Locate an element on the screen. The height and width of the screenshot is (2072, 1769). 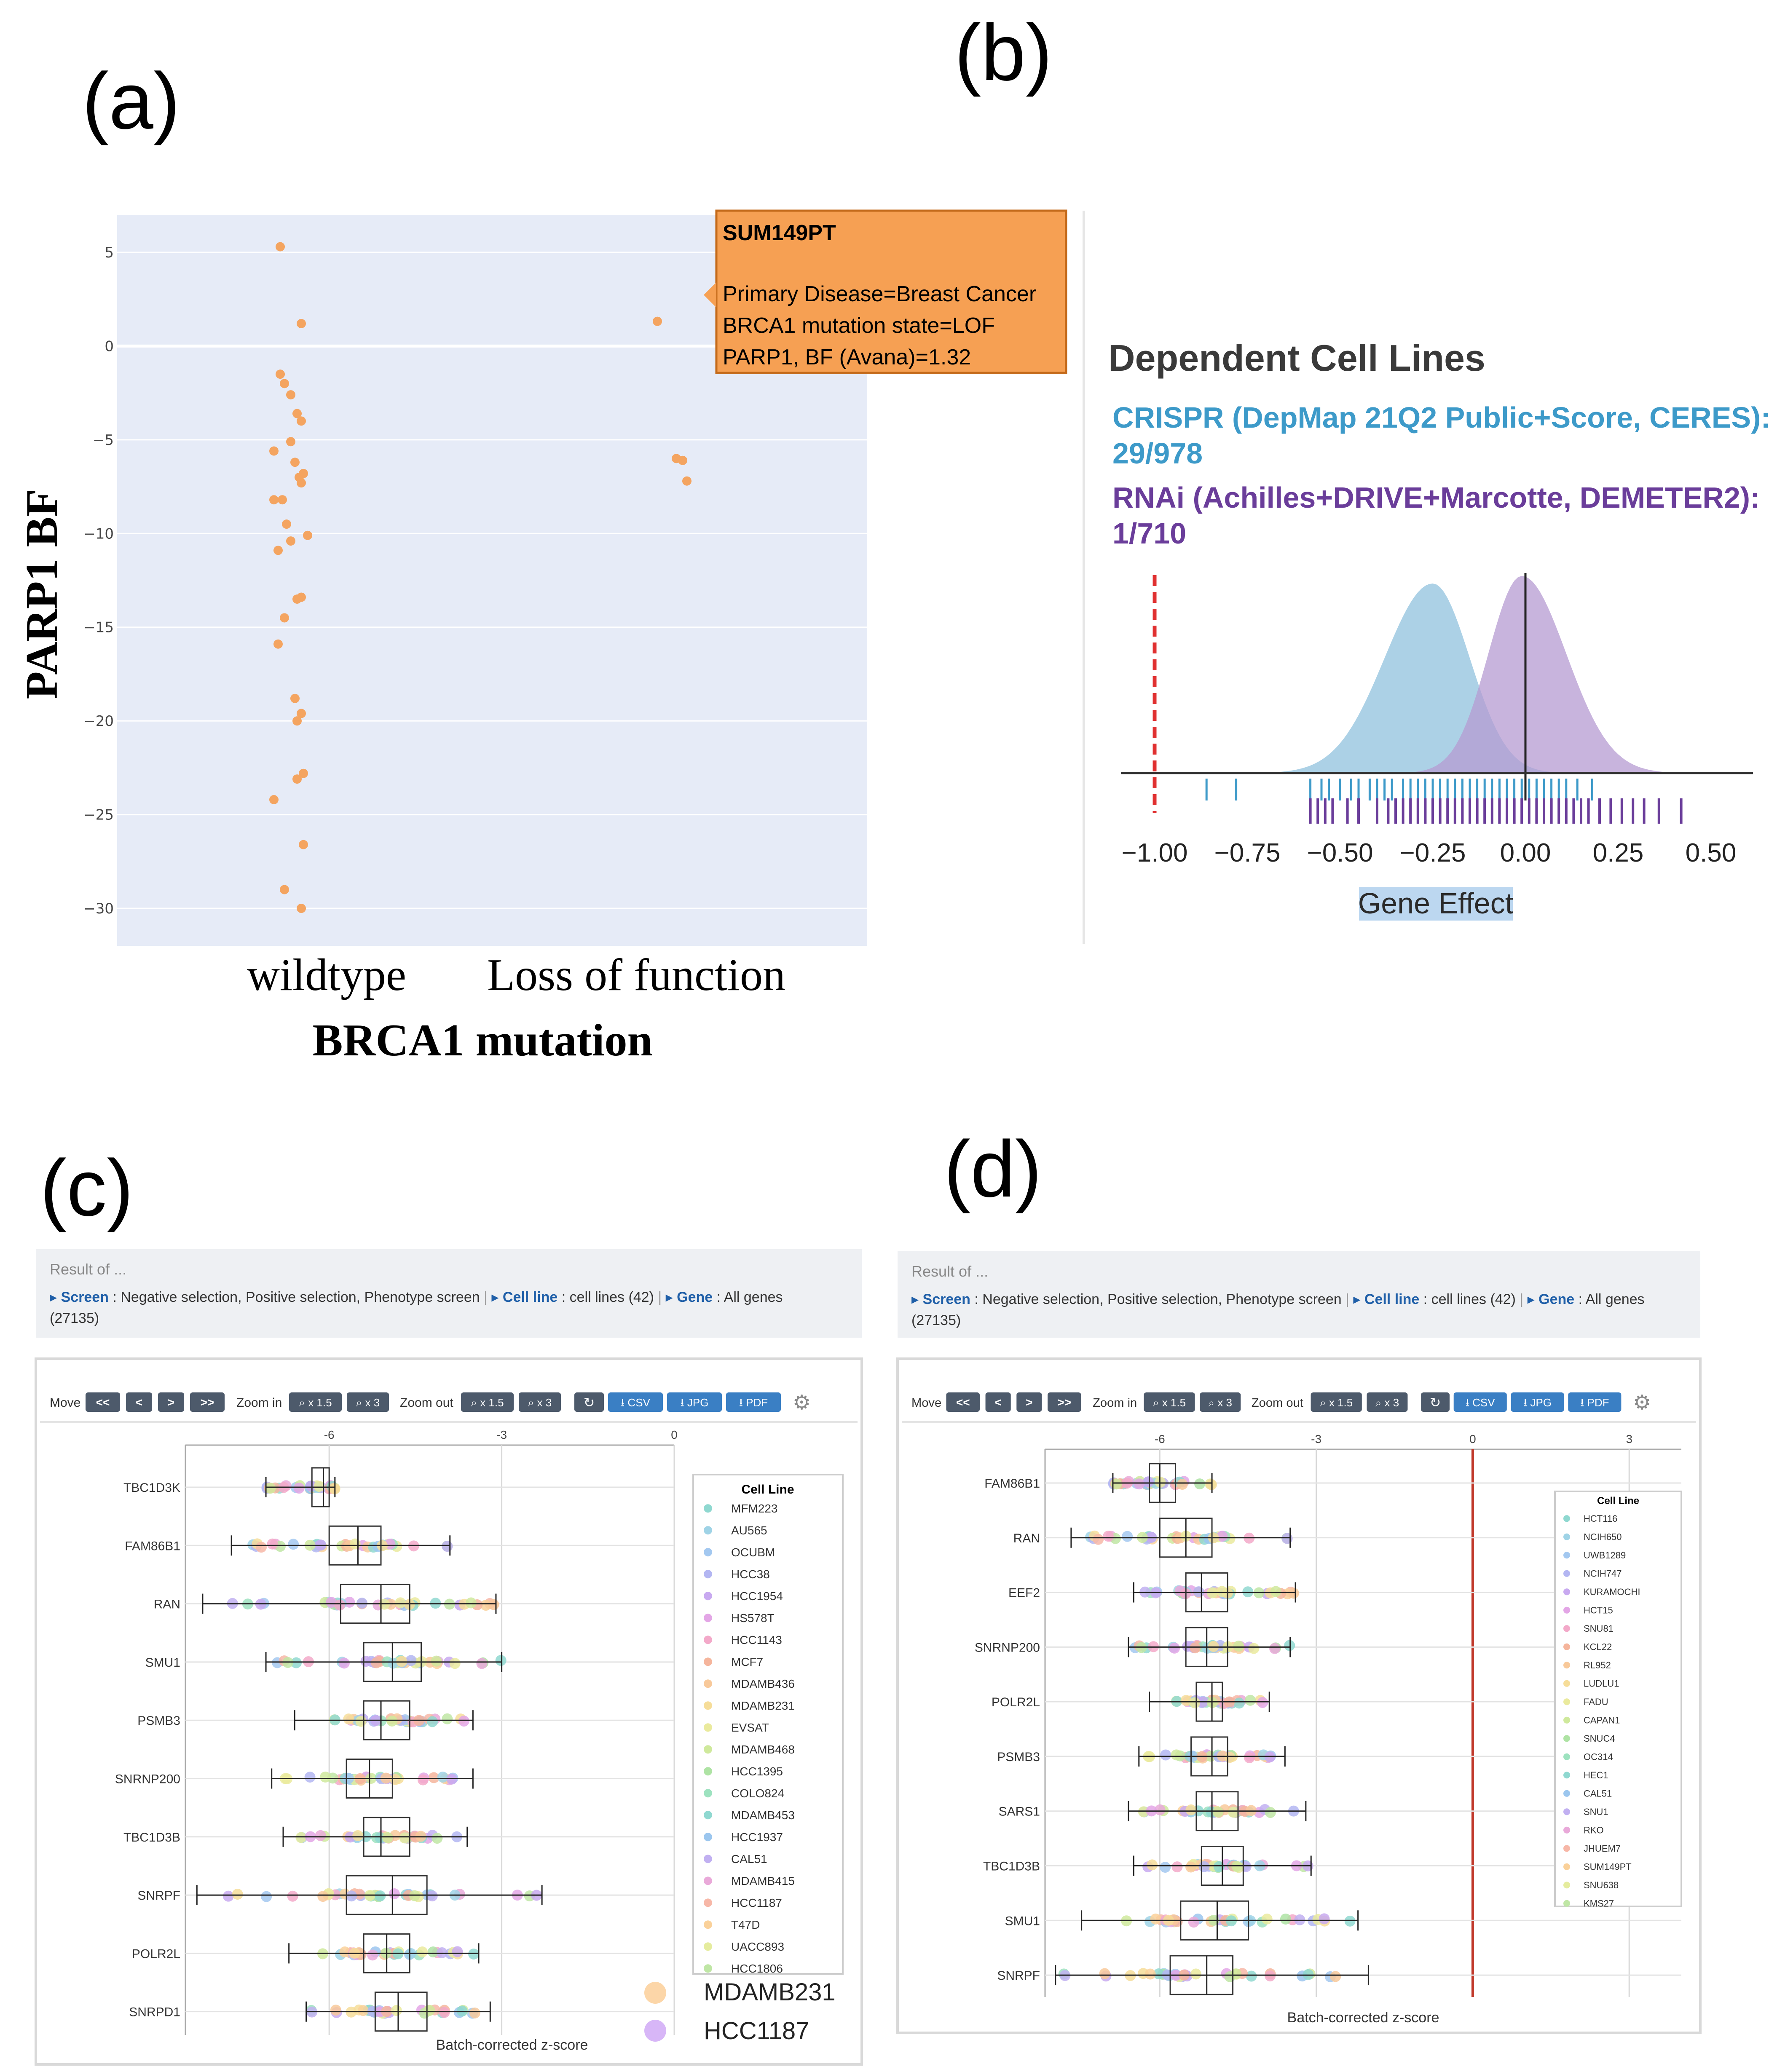
legend-label: HCC1954 is located at coordinates (757, 1597).